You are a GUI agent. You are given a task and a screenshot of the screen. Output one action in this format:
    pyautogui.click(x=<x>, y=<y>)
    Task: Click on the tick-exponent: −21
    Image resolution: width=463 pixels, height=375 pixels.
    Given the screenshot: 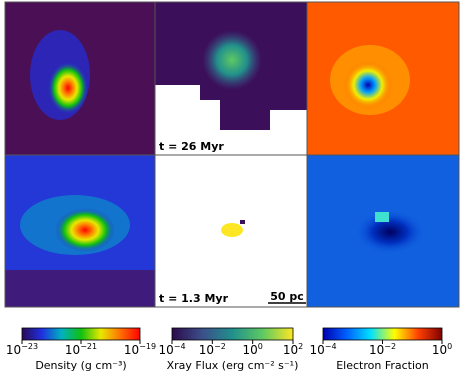 What is the action you would take?
    pyautogui.click(x=88, y=346)
    